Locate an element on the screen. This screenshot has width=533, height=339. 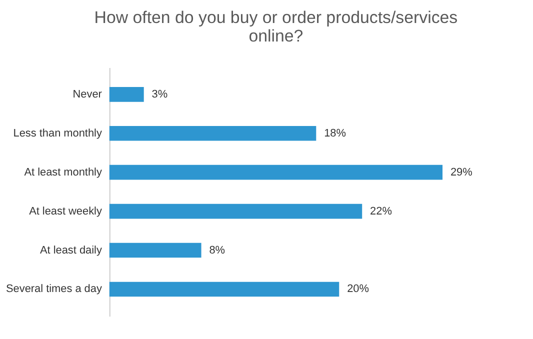
y-tick-label: Several times a day is located at coordinates (54, 289).